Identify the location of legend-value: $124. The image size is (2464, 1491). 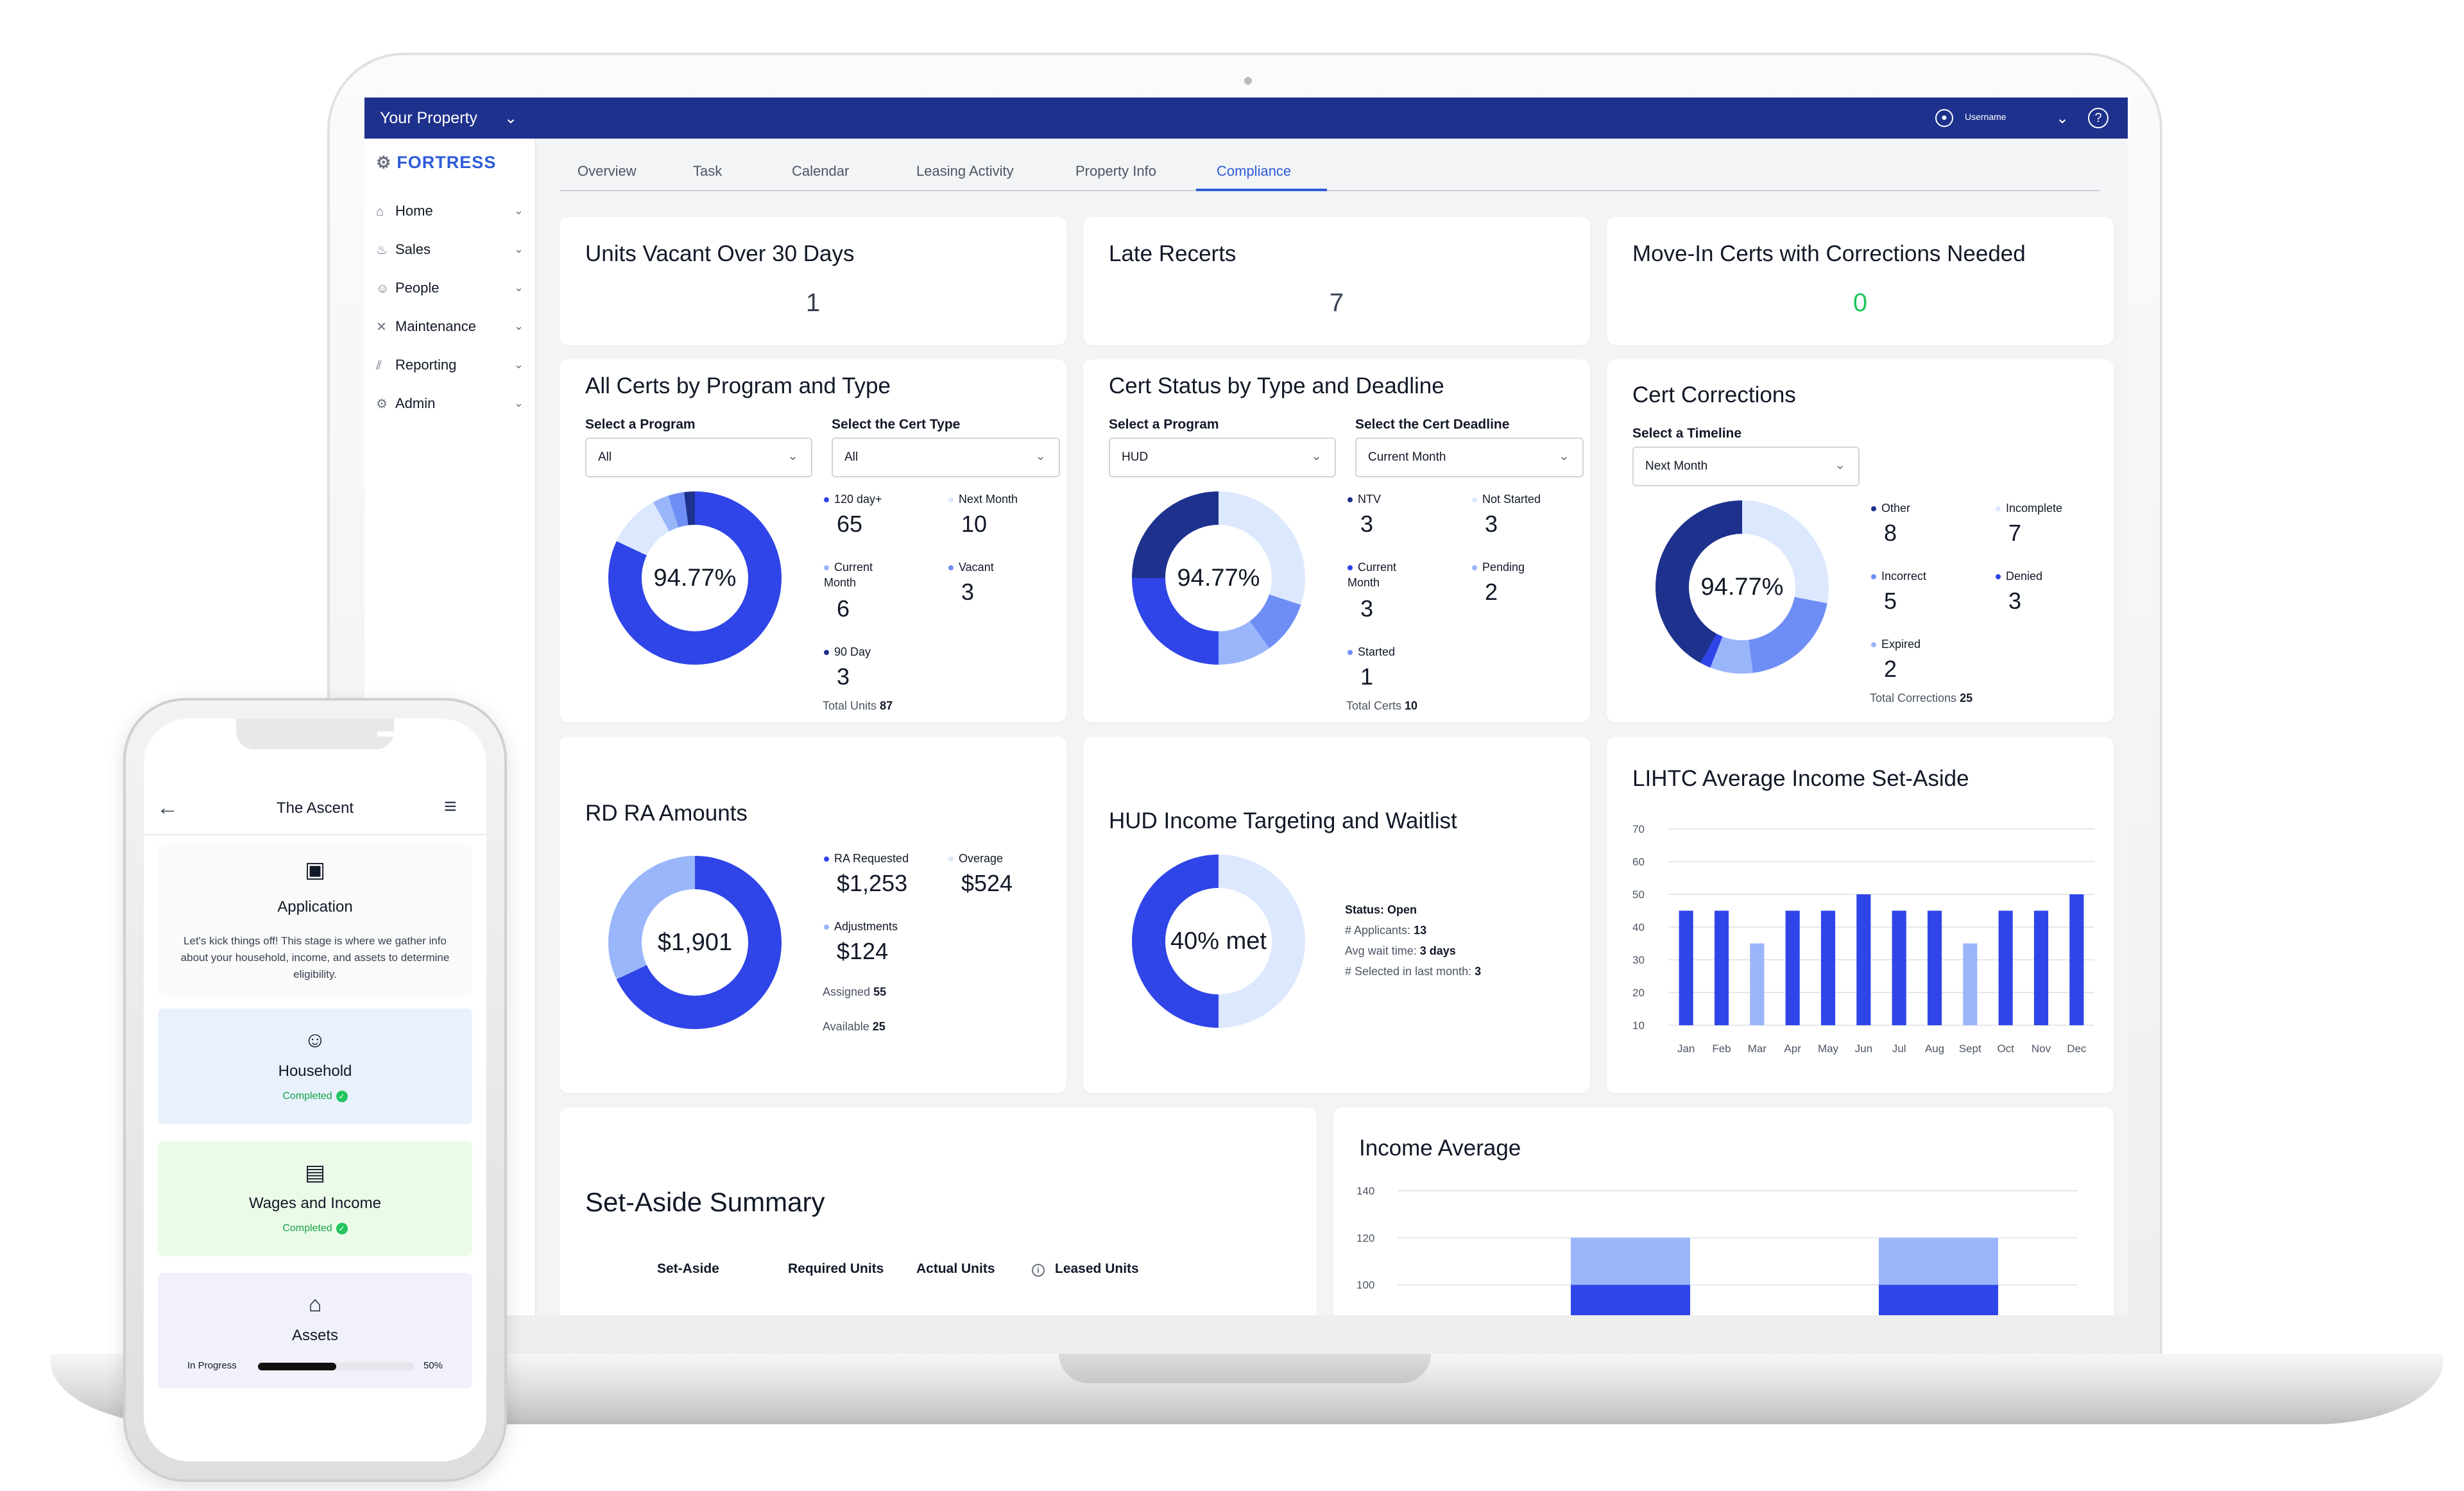
(863, 951).